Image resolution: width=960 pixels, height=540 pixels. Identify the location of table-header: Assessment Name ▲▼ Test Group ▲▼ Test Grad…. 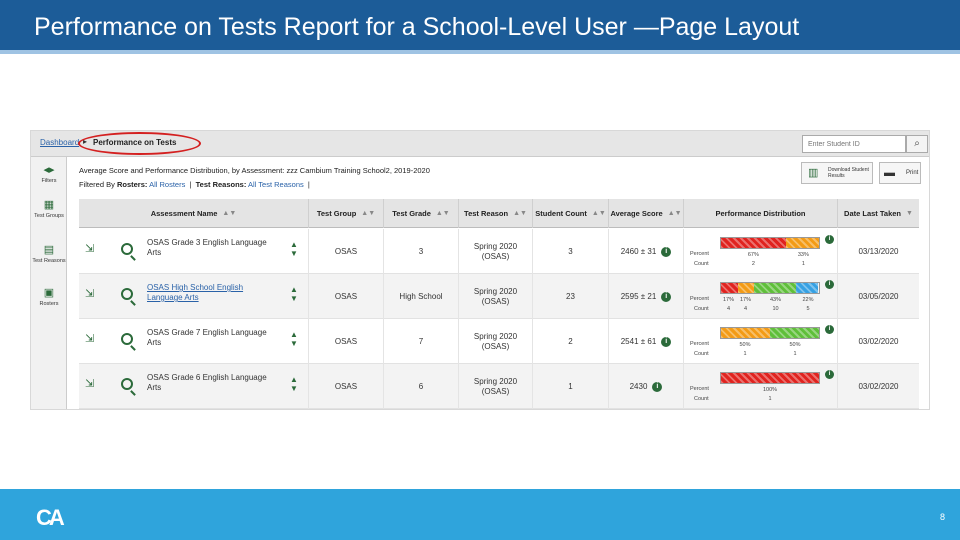
(499, 213).